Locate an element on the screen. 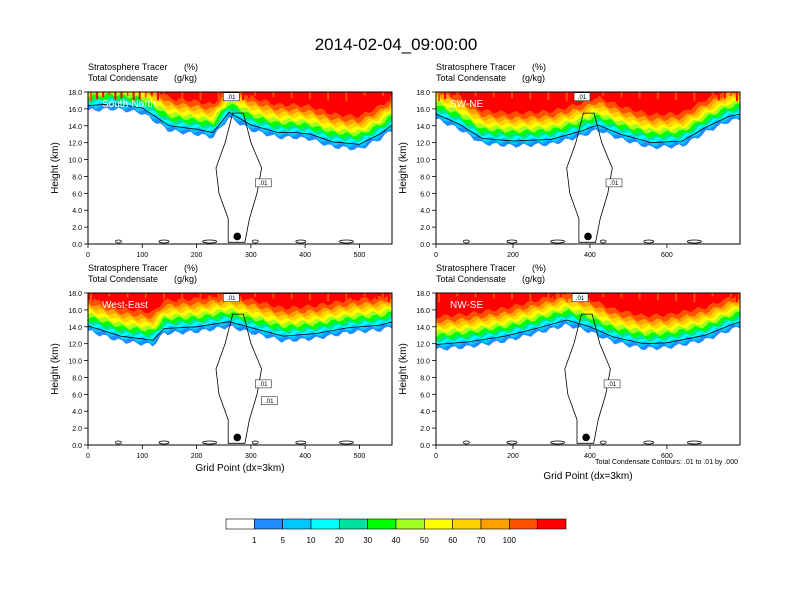  x-tick-label: 300 is located at coordinates (251, 255).